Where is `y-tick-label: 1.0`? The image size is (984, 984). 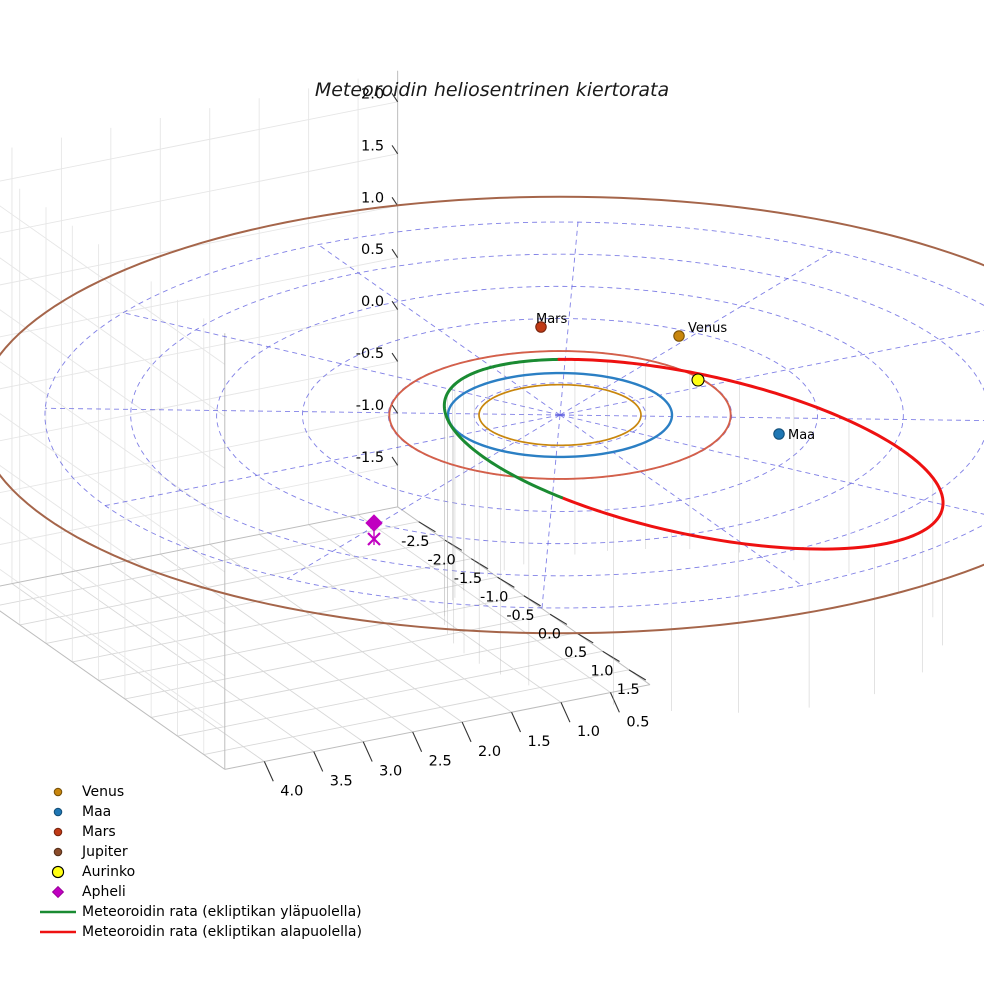
y-tick-label: 1.0 is located at coordinates (588, 732).